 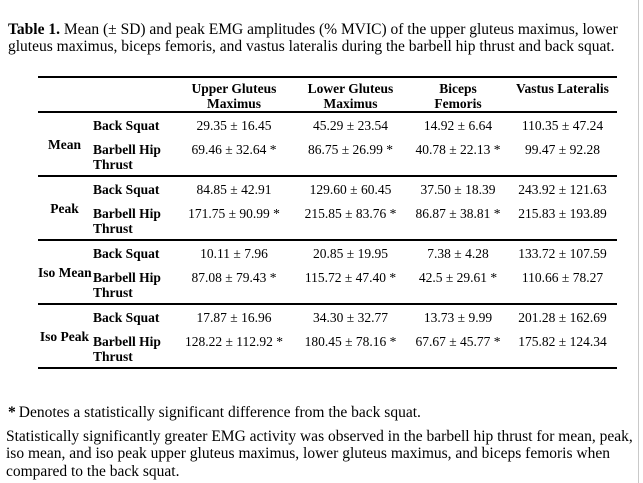 What do you see at coordinates (234, 285) in the screenshot?
I see `value-cell: 87.08 ± 79.43 *` at bounding box center [234, 285].